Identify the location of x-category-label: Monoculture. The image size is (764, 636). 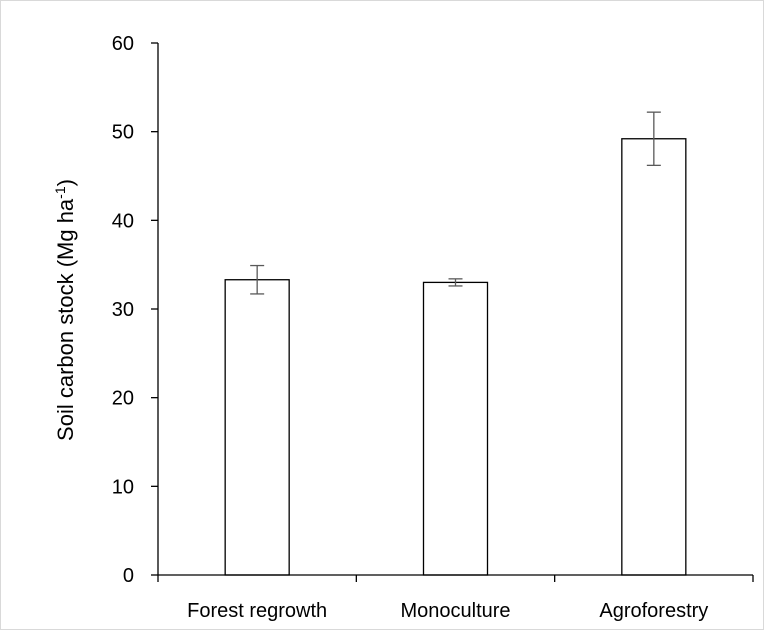
(455, 611).